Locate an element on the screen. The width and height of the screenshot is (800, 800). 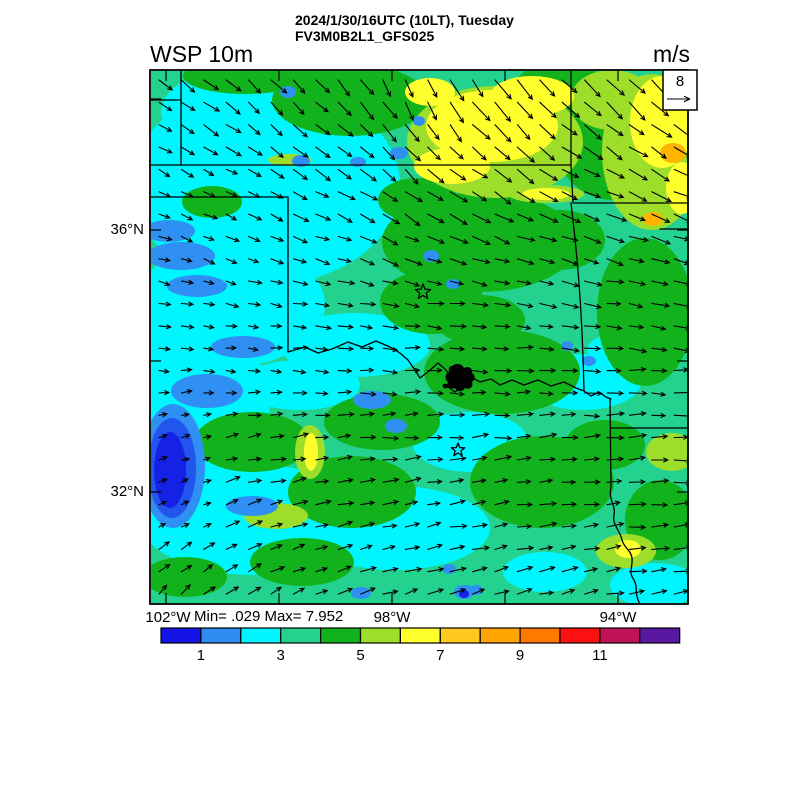
reference-vector-box is located at coordinates (680, 90).